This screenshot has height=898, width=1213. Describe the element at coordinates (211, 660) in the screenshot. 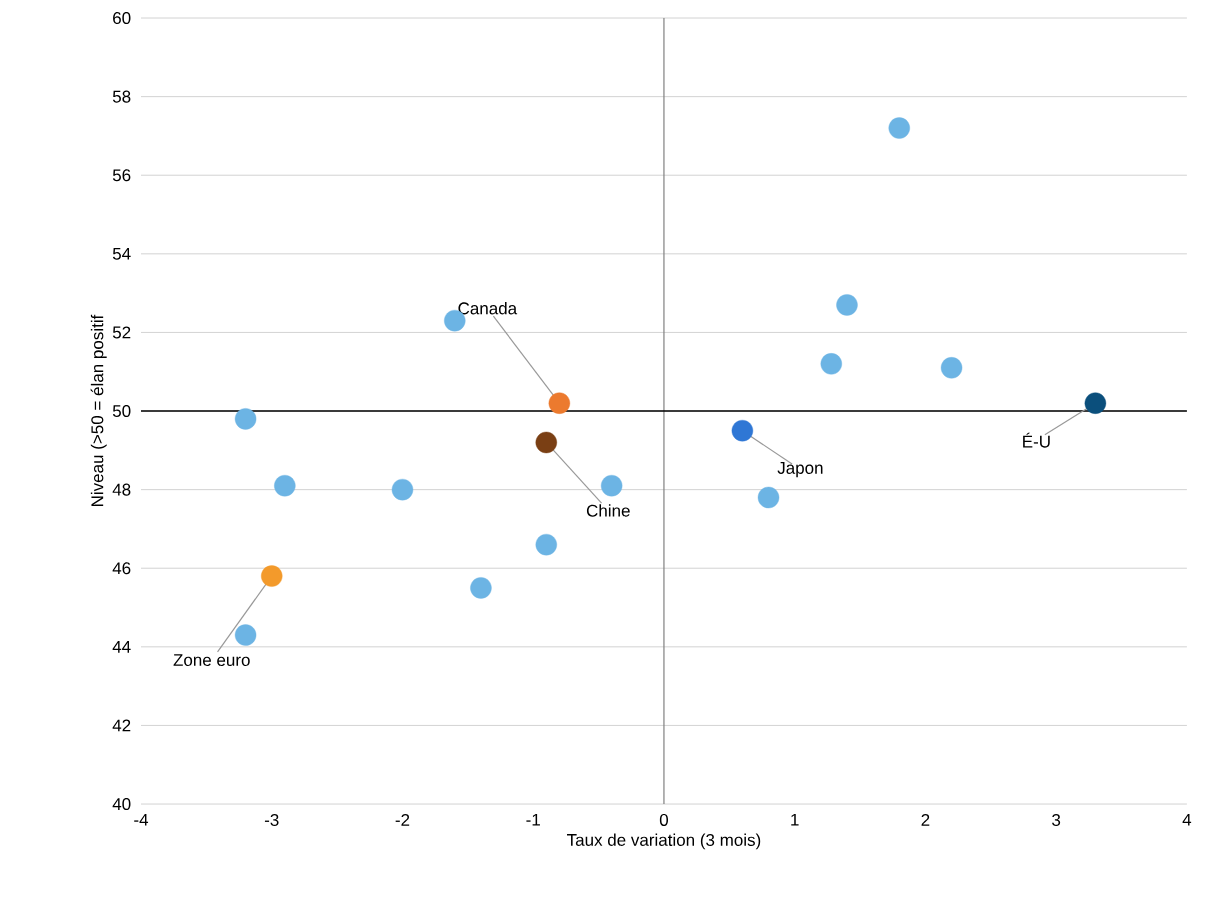

I see `annotation: Zone euro` at that location.